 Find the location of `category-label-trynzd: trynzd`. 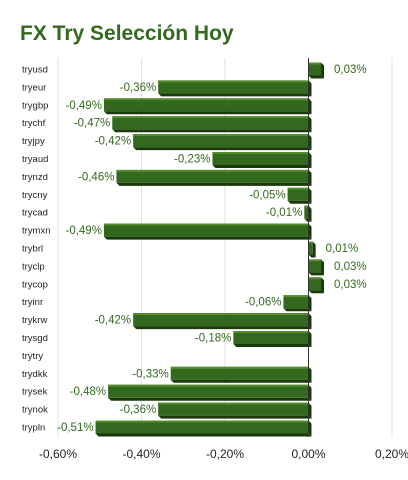

category-label-trynzd: trynzd is located at coordinates (35, 177).